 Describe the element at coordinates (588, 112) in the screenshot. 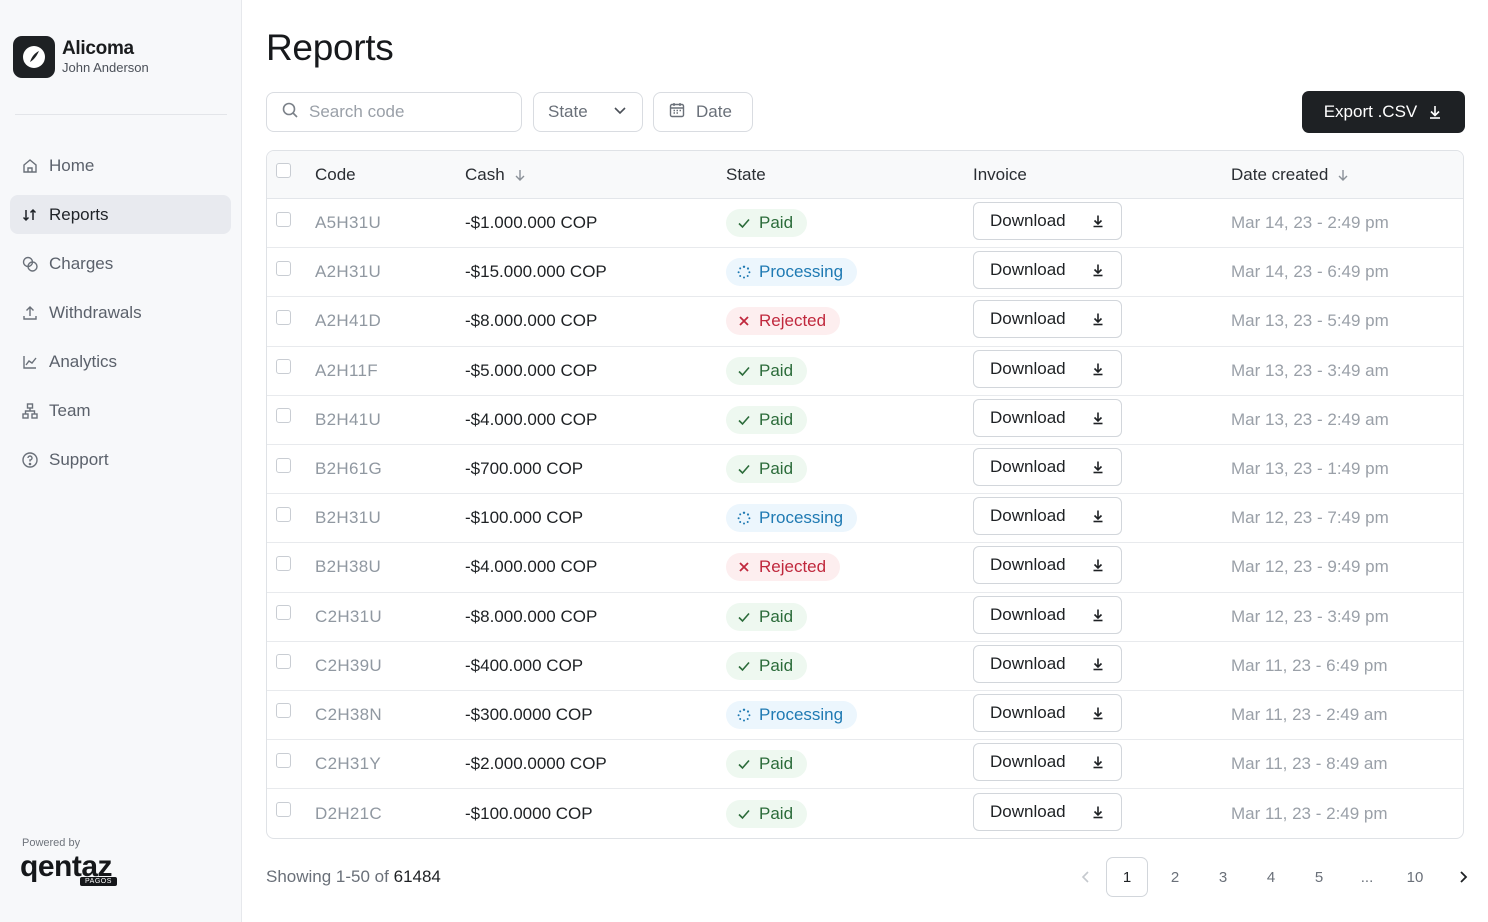

I see `state-filter-select: State` at that location.